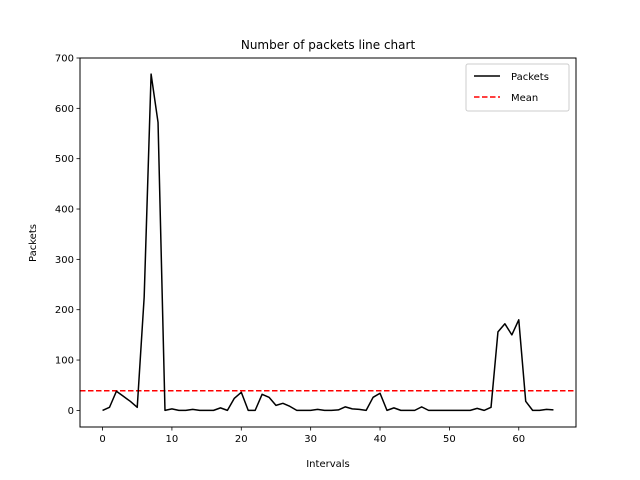  I want to click on x-tick-label: 60, so click(518, 439).